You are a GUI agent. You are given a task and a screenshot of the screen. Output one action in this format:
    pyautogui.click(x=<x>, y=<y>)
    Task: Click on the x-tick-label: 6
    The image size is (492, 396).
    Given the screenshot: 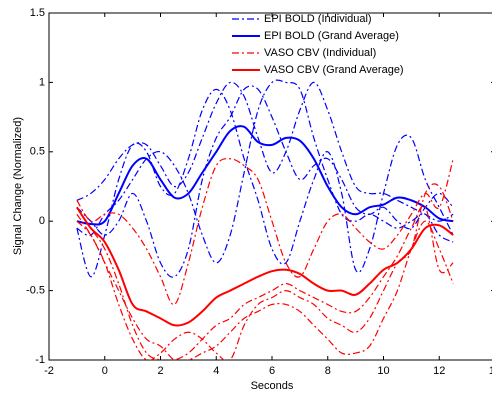 What is the action you would take?
    pyautogui.click(x=272, y=371)
    